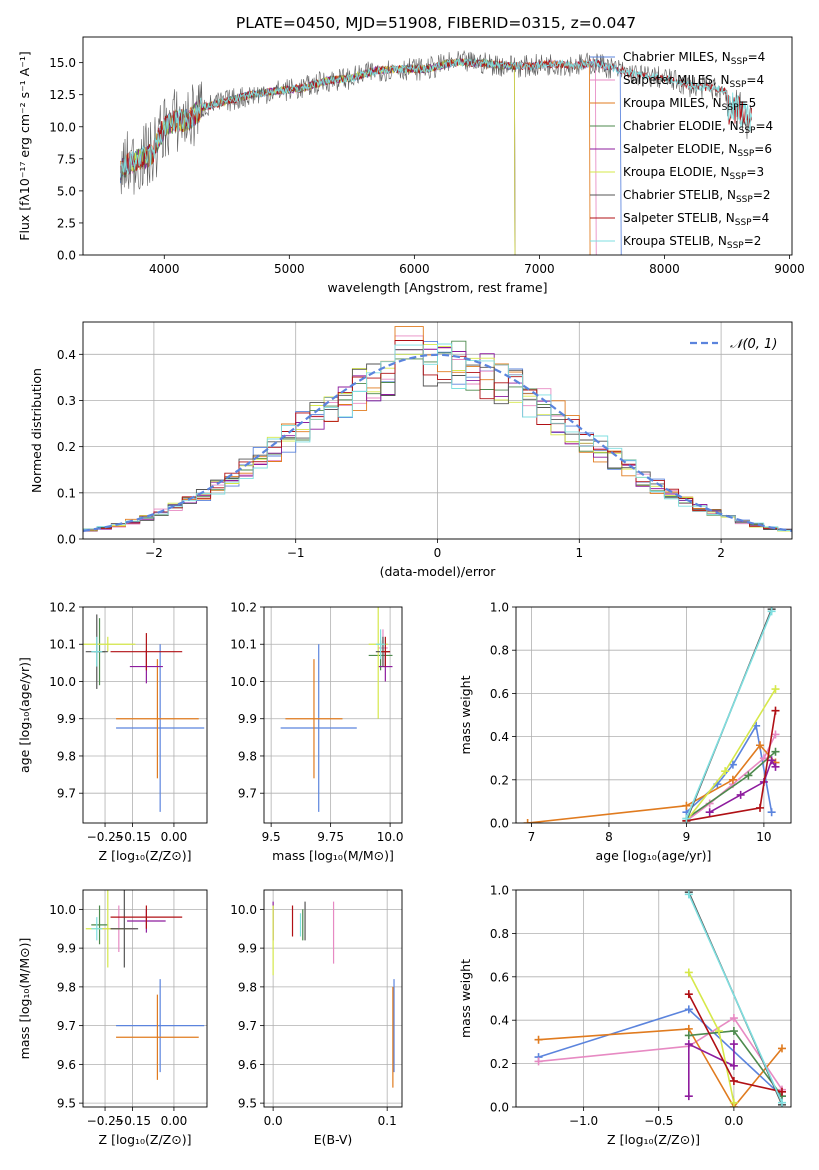  Describe the element at coordinates (66, 159) in the screenshot. I see `y-tick-label: 7.5` at that location.